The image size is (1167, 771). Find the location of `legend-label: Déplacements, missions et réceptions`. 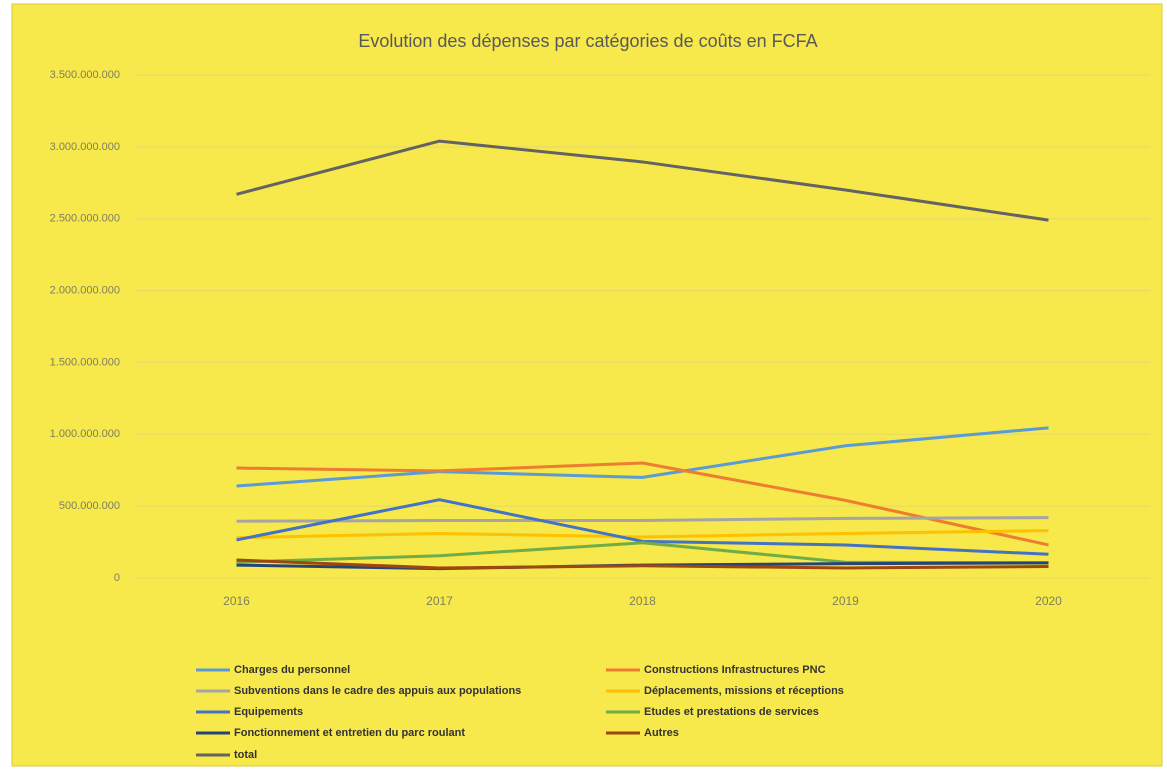

legend-label: Déplacements, missions et réceptions is located at coordinates (744, 691).